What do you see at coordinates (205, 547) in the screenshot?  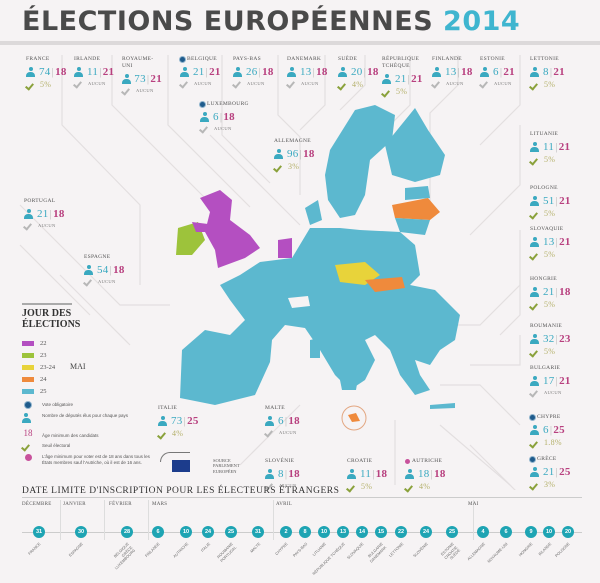 I see `timeline-country: ITALIE` at bounding box center [205, 547].